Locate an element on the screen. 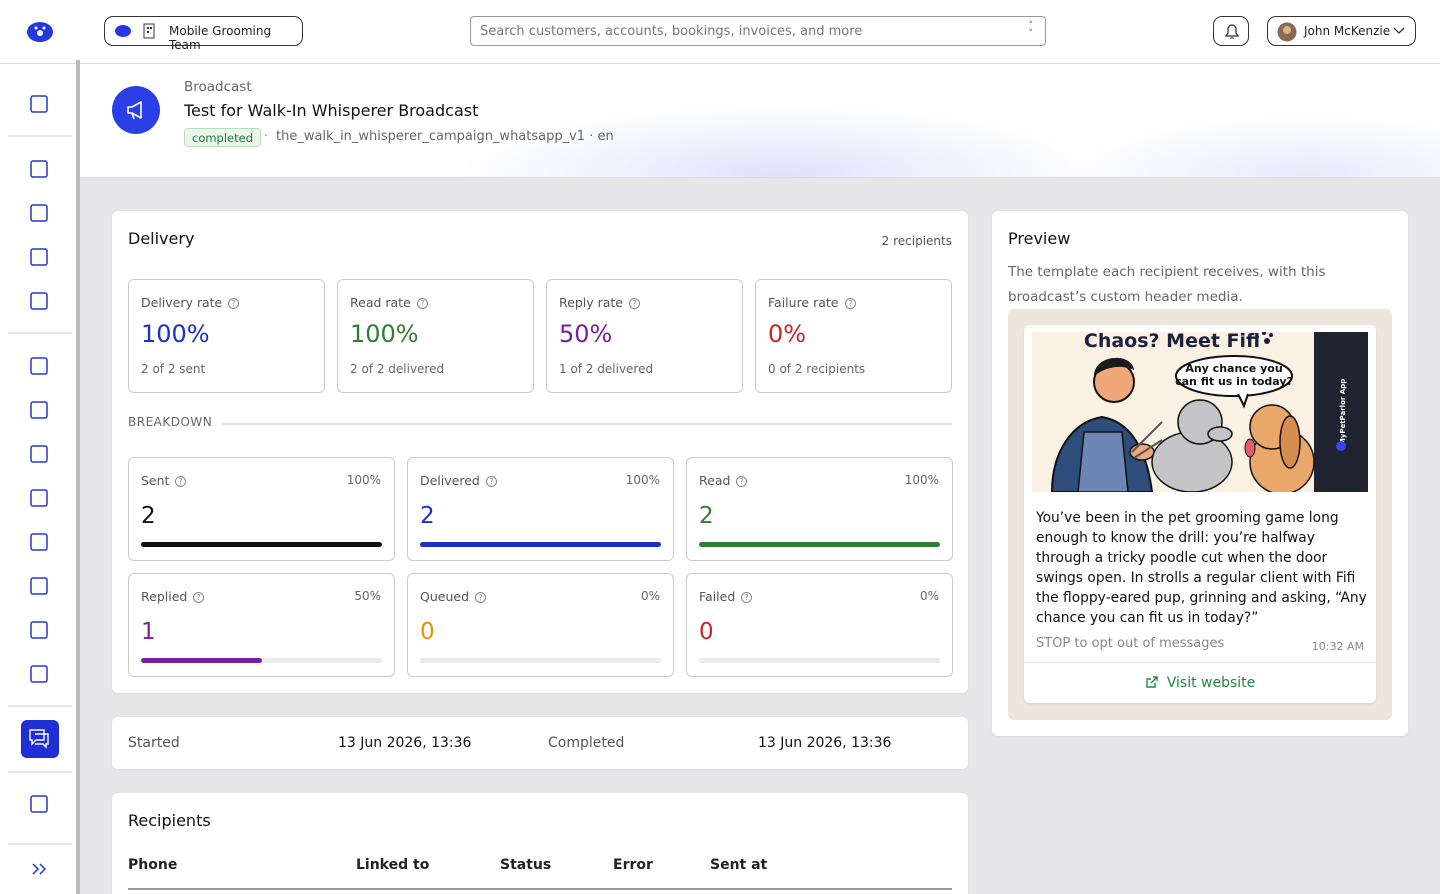  notifications-button is located at coordinates (1231, 31).